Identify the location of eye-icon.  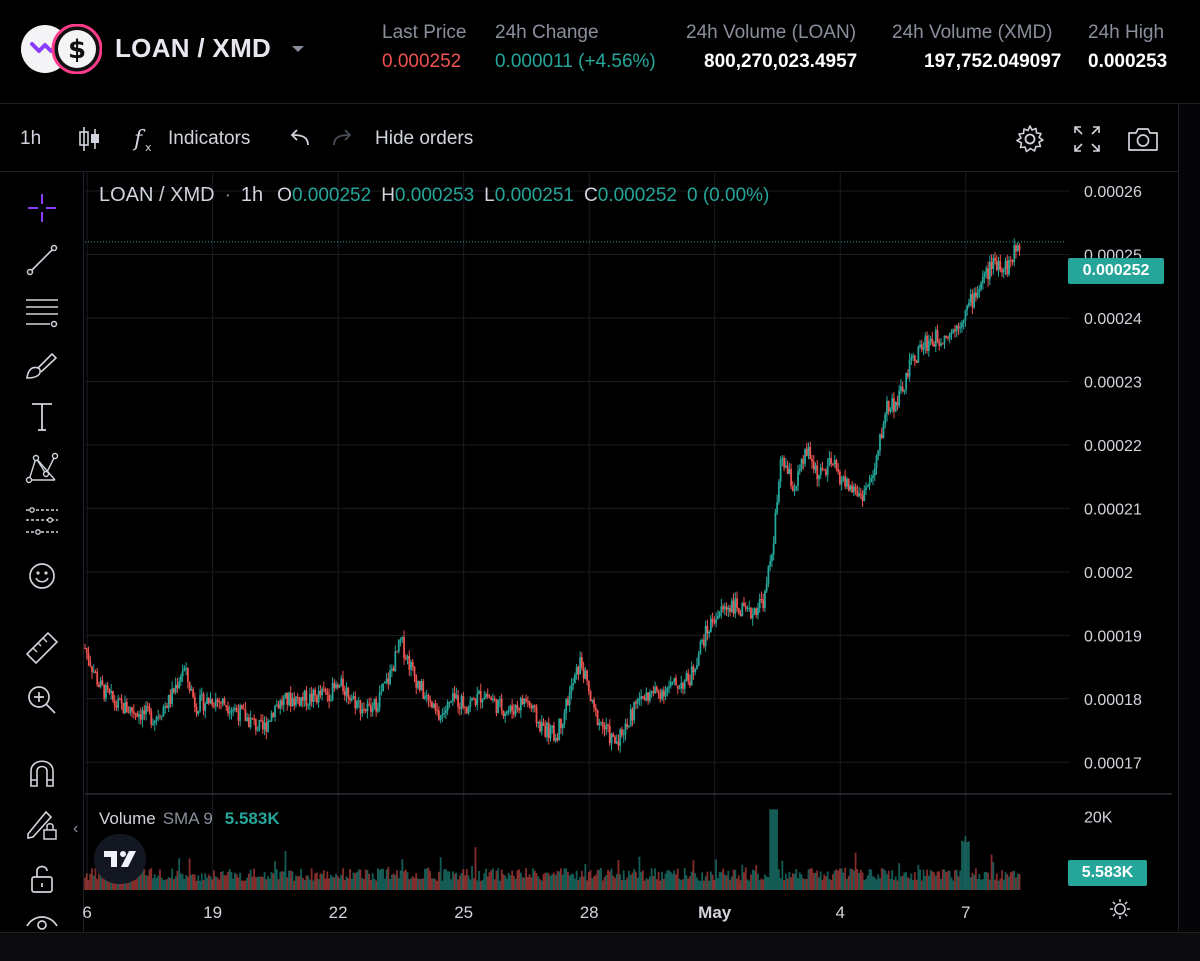
(42, 921).